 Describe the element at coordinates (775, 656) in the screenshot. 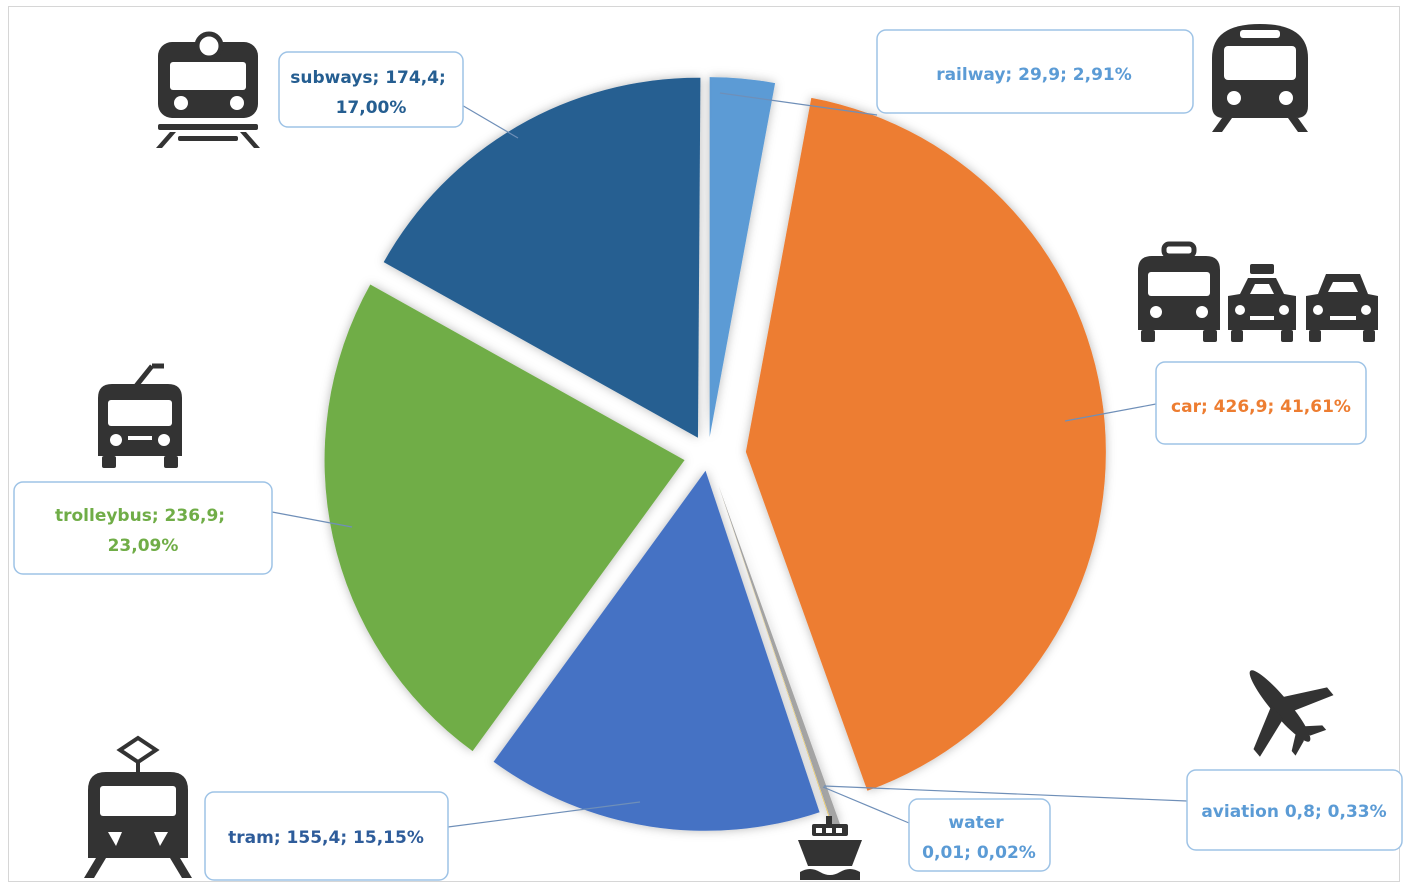

I see `pie-slice-water` at that location.